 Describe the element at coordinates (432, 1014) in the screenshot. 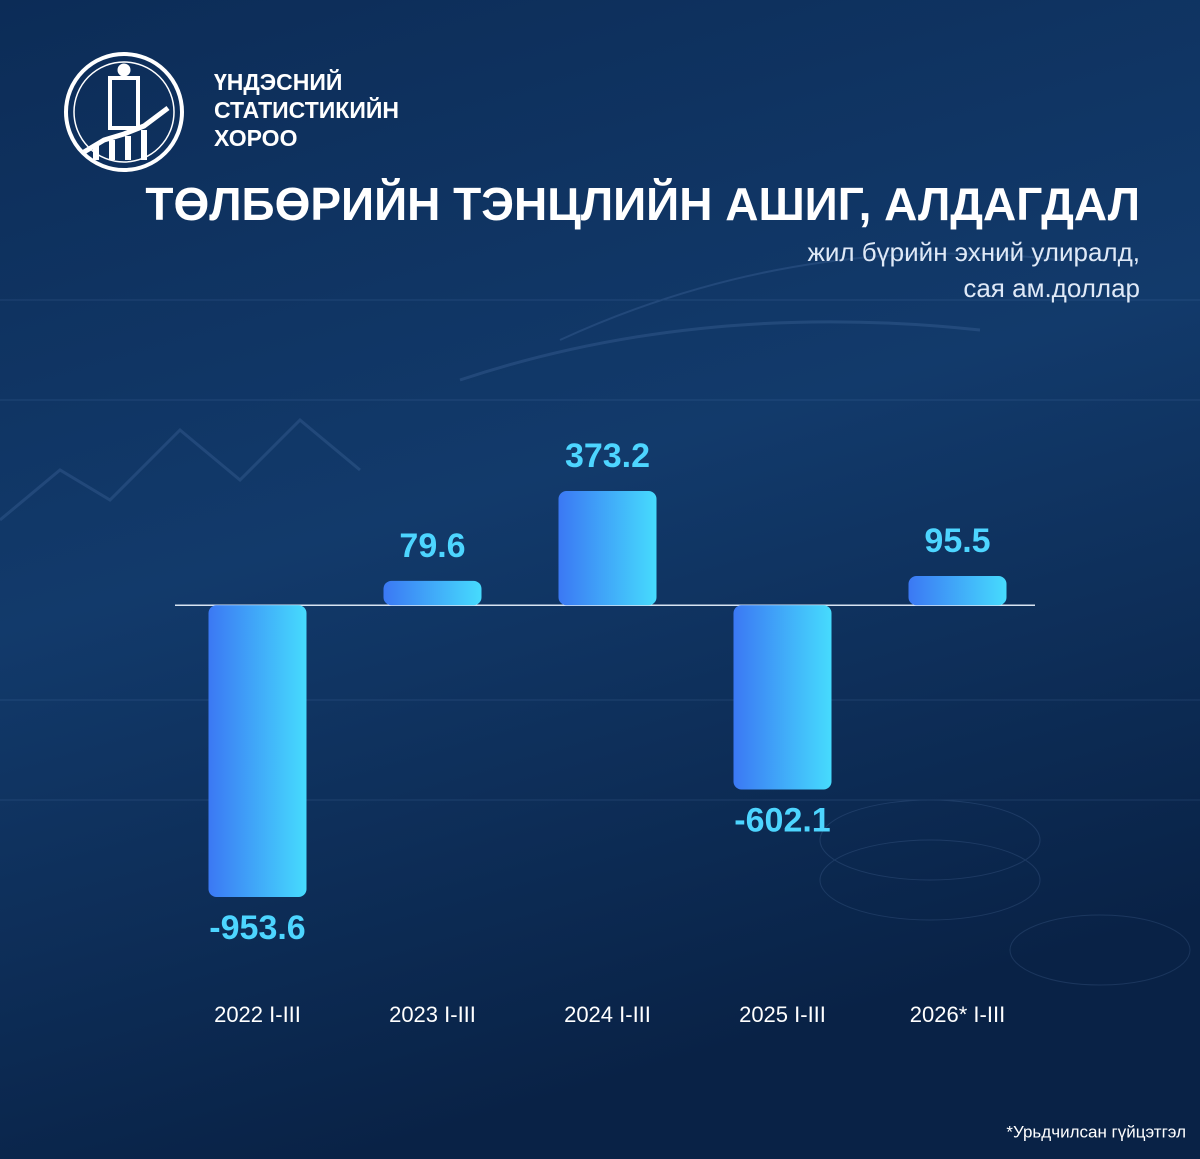

I see `x-tick-label: 2023 I-III` at that location.